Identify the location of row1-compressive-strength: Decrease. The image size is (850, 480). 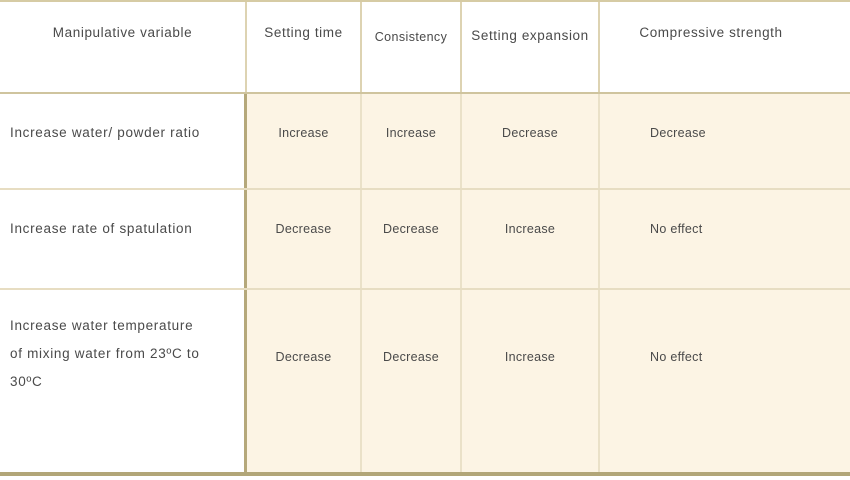
(725, 141).